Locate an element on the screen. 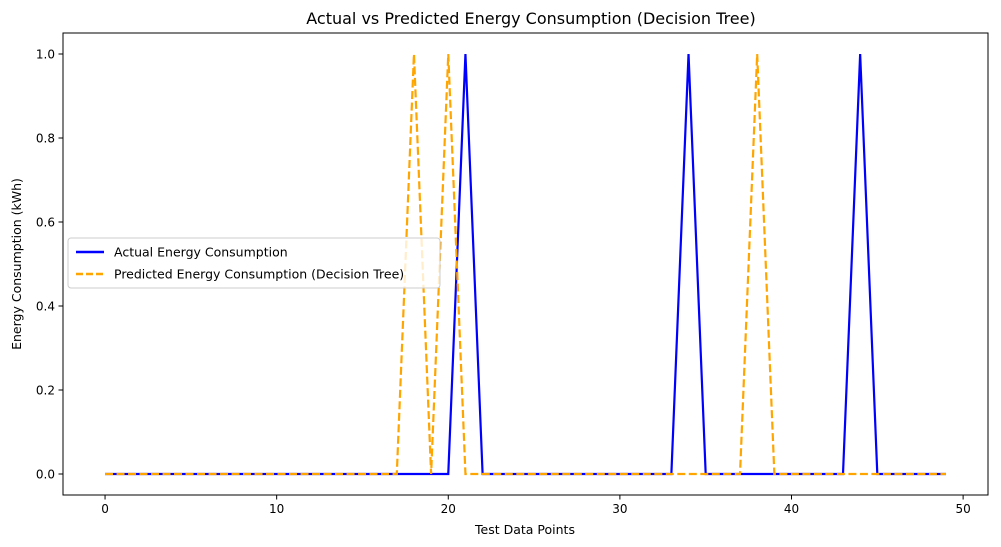  x-tick-label: 50 is located at coordinates (962, 509).